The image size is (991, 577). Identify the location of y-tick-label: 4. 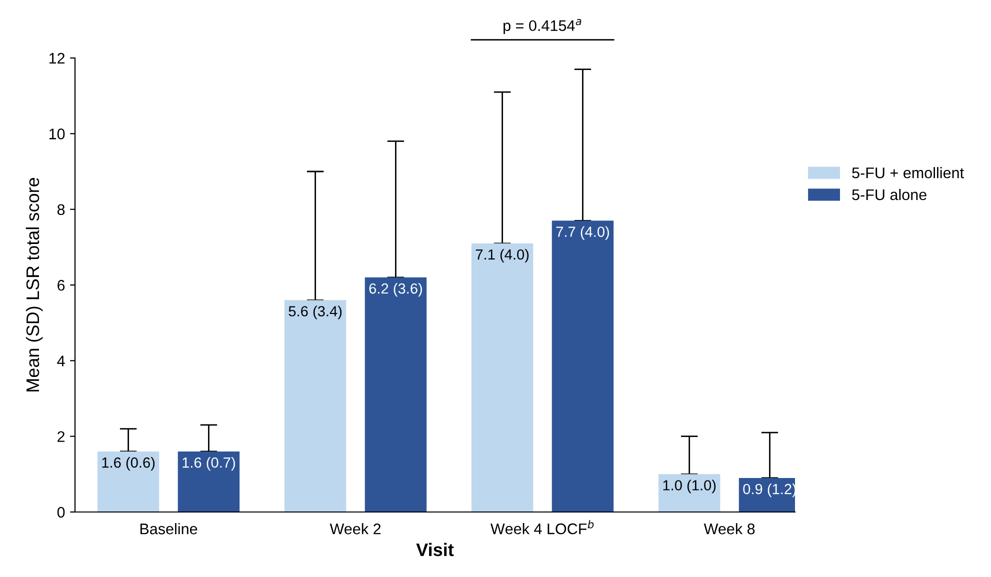
(61, 361).